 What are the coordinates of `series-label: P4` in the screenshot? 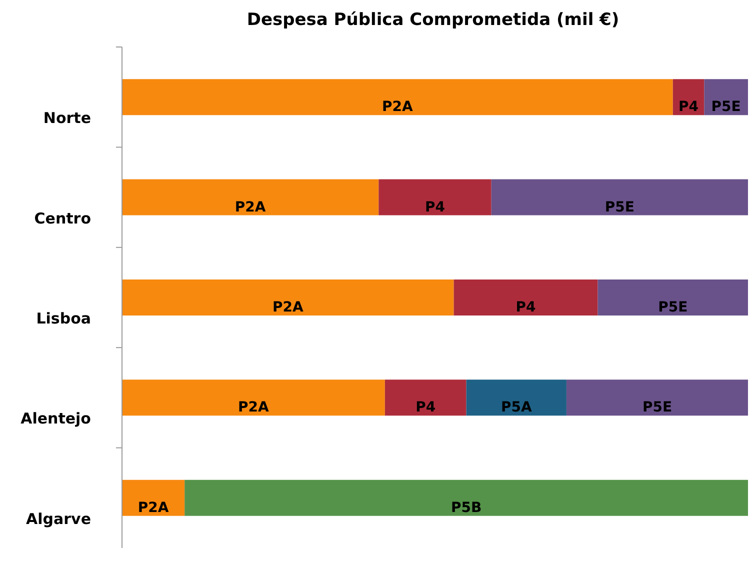 It's located at (526, 307).